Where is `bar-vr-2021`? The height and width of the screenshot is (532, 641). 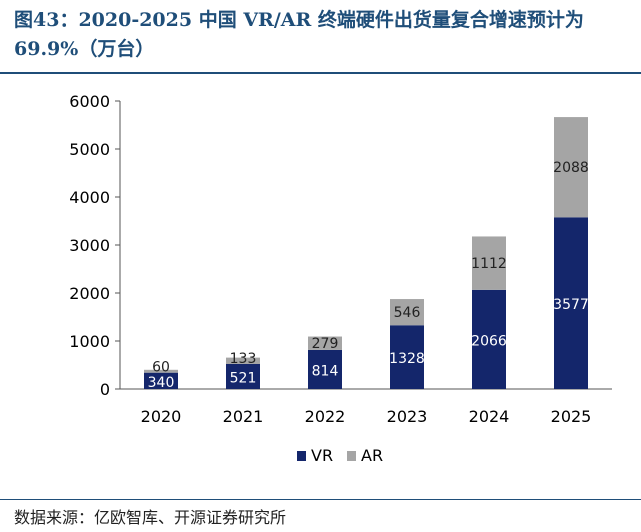 bar-vr-2021 is located at coordinates (243, 376).